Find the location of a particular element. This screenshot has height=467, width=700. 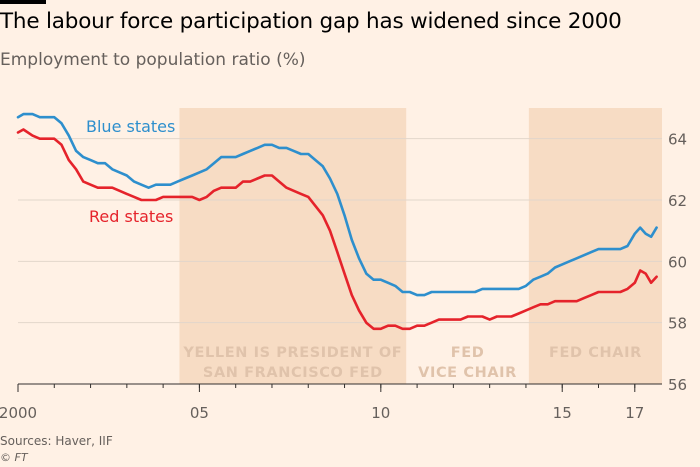

period-label-0: YELLEN IS PRESIDENT OF SAN FRANCISCO FED is located at coordinates (292, 363).